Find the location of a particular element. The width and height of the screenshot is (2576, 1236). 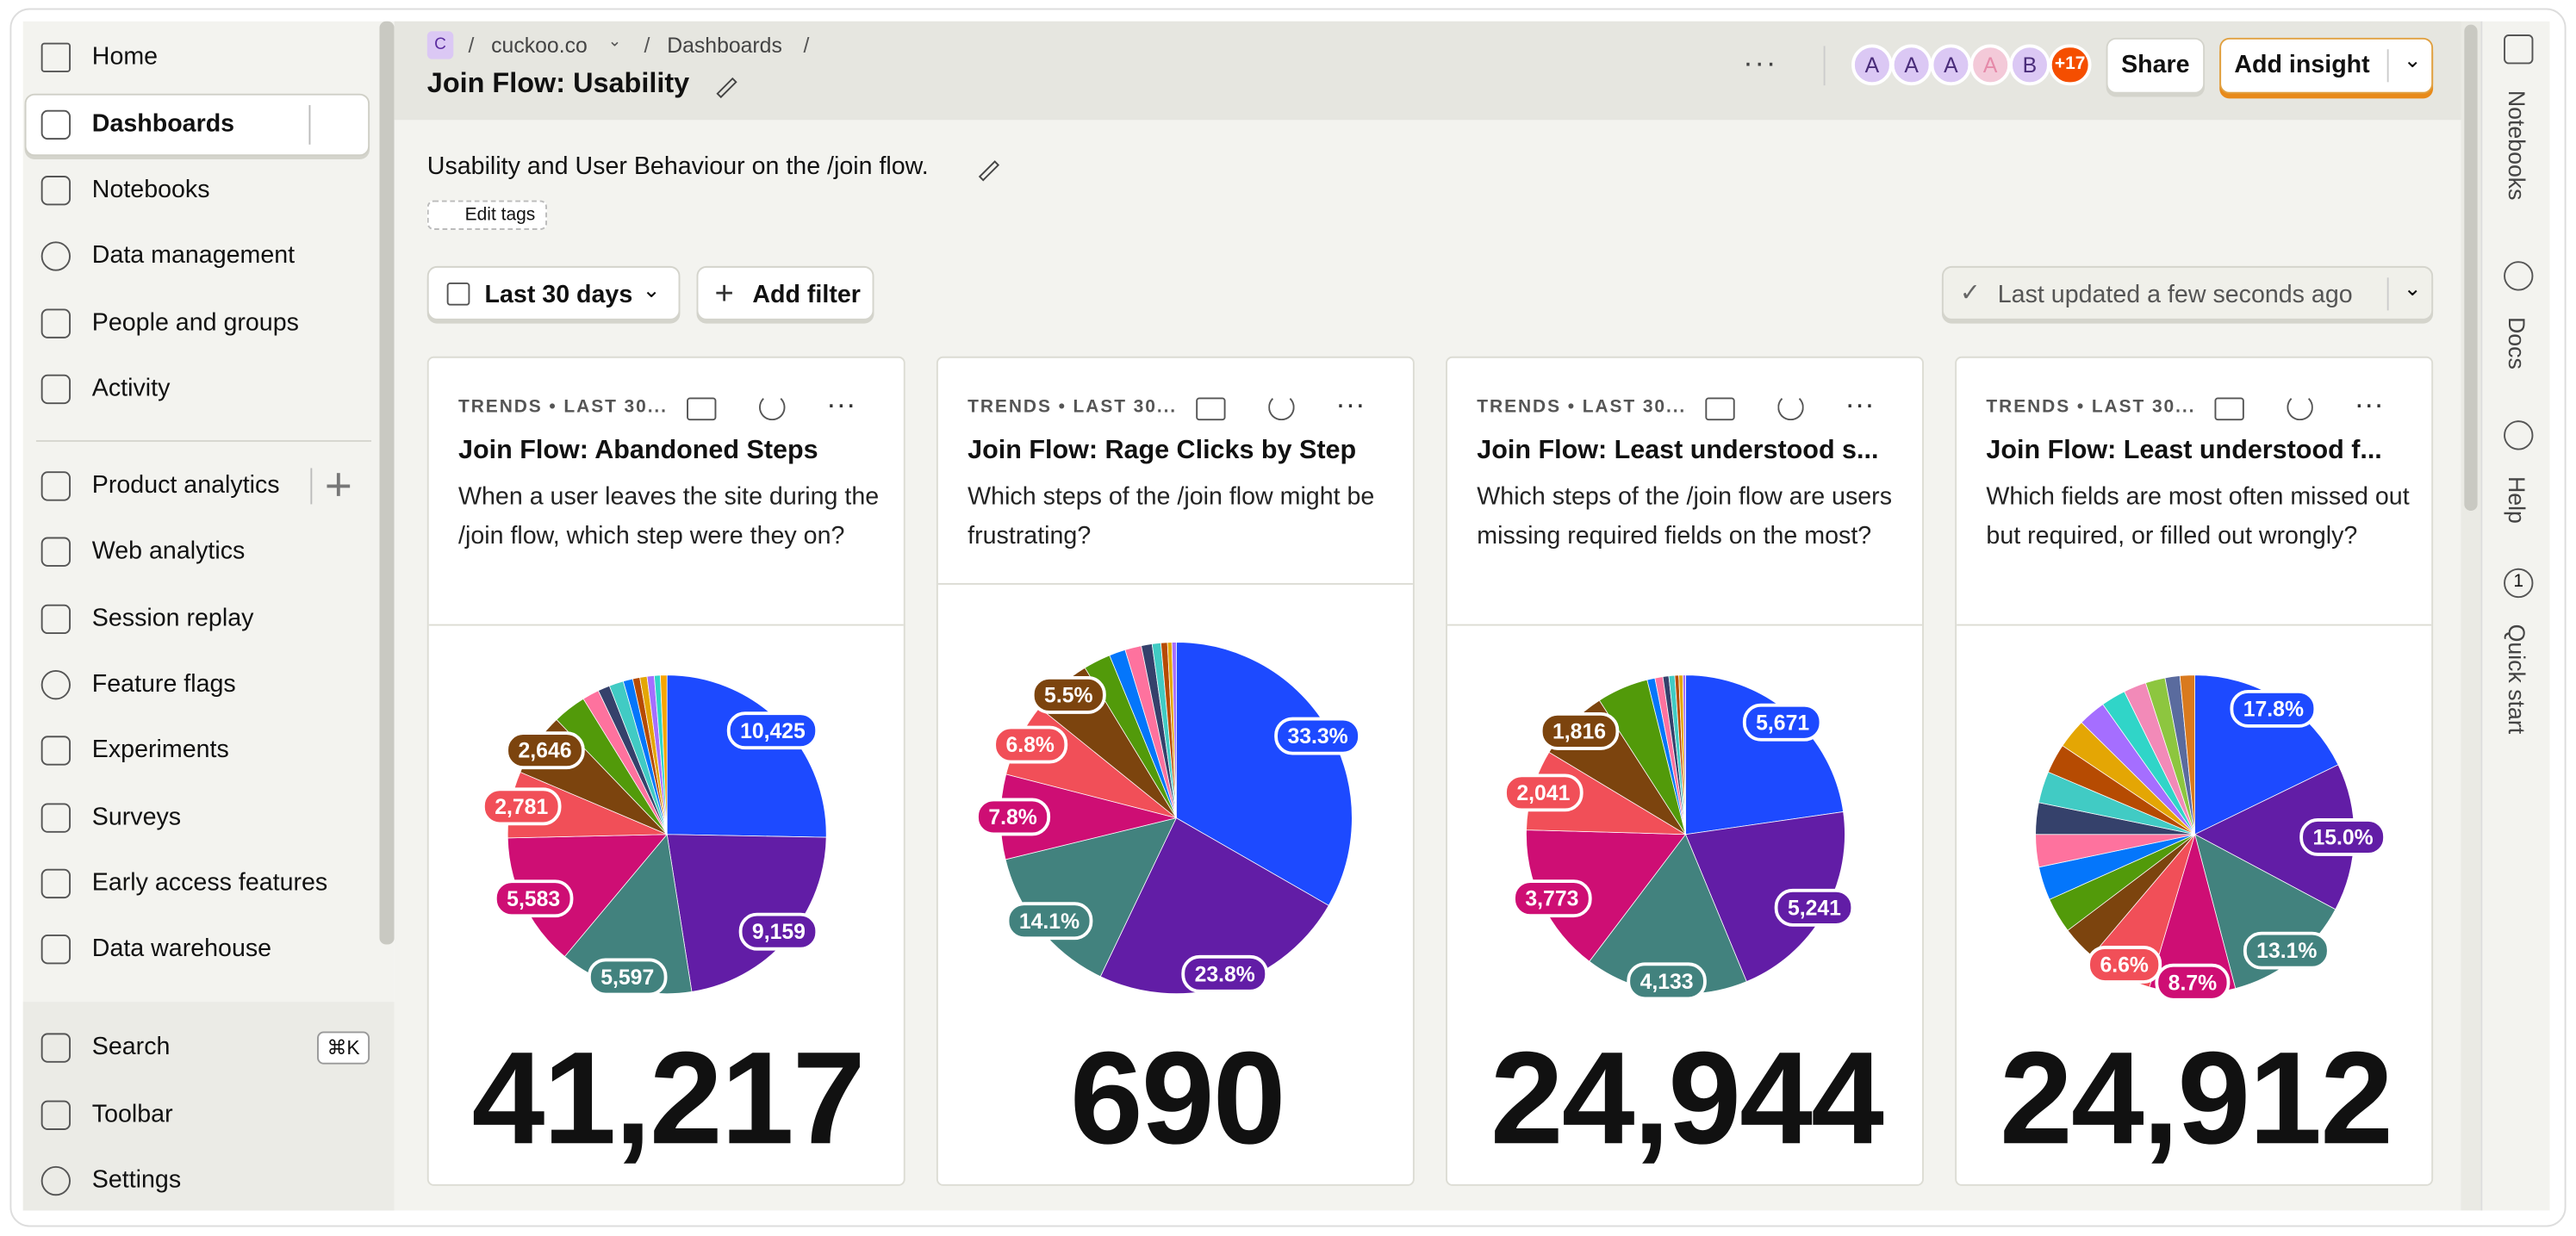

divider is located at coordinates (203, 441).